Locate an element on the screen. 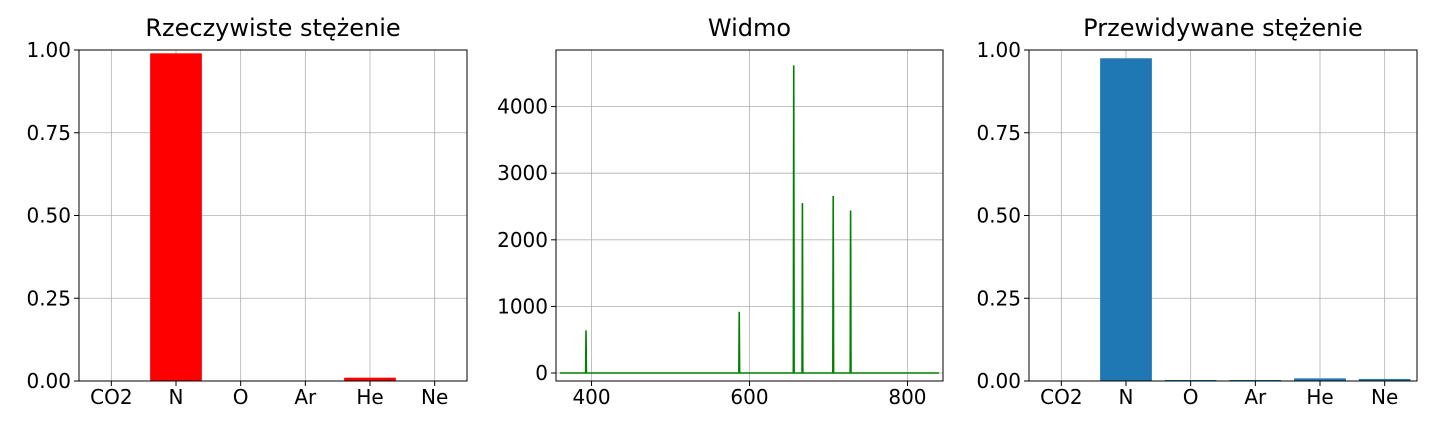  x-tick-label: 400 is located at coordinates (591, 397).